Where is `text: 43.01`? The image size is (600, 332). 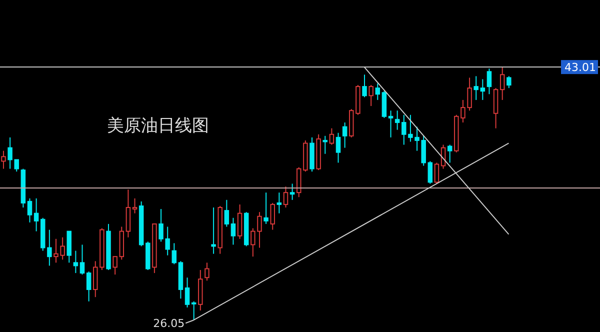 text: 43.01 is located at coordinates (580, 67).